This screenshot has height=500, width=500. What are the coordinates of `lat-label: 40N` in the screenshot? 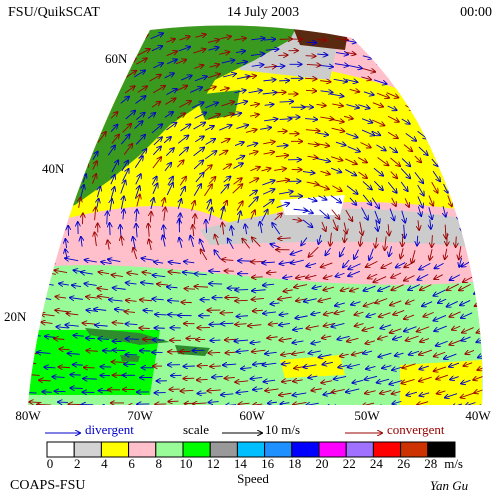 It's located at (53, 168).